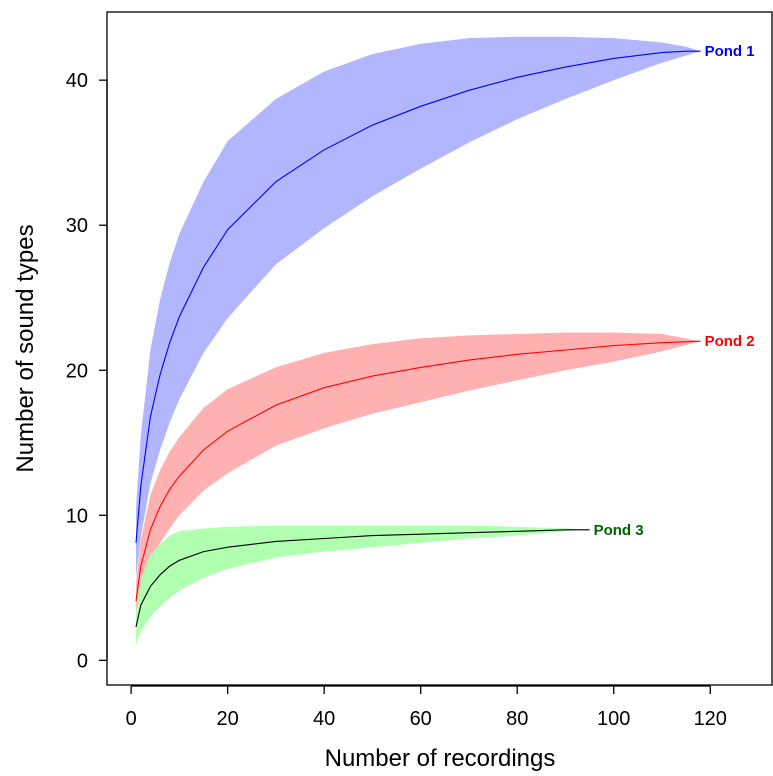 The width and height of the screenshot is (773, 776). I want to click on x-tick-label: 80, so click(517, 719).